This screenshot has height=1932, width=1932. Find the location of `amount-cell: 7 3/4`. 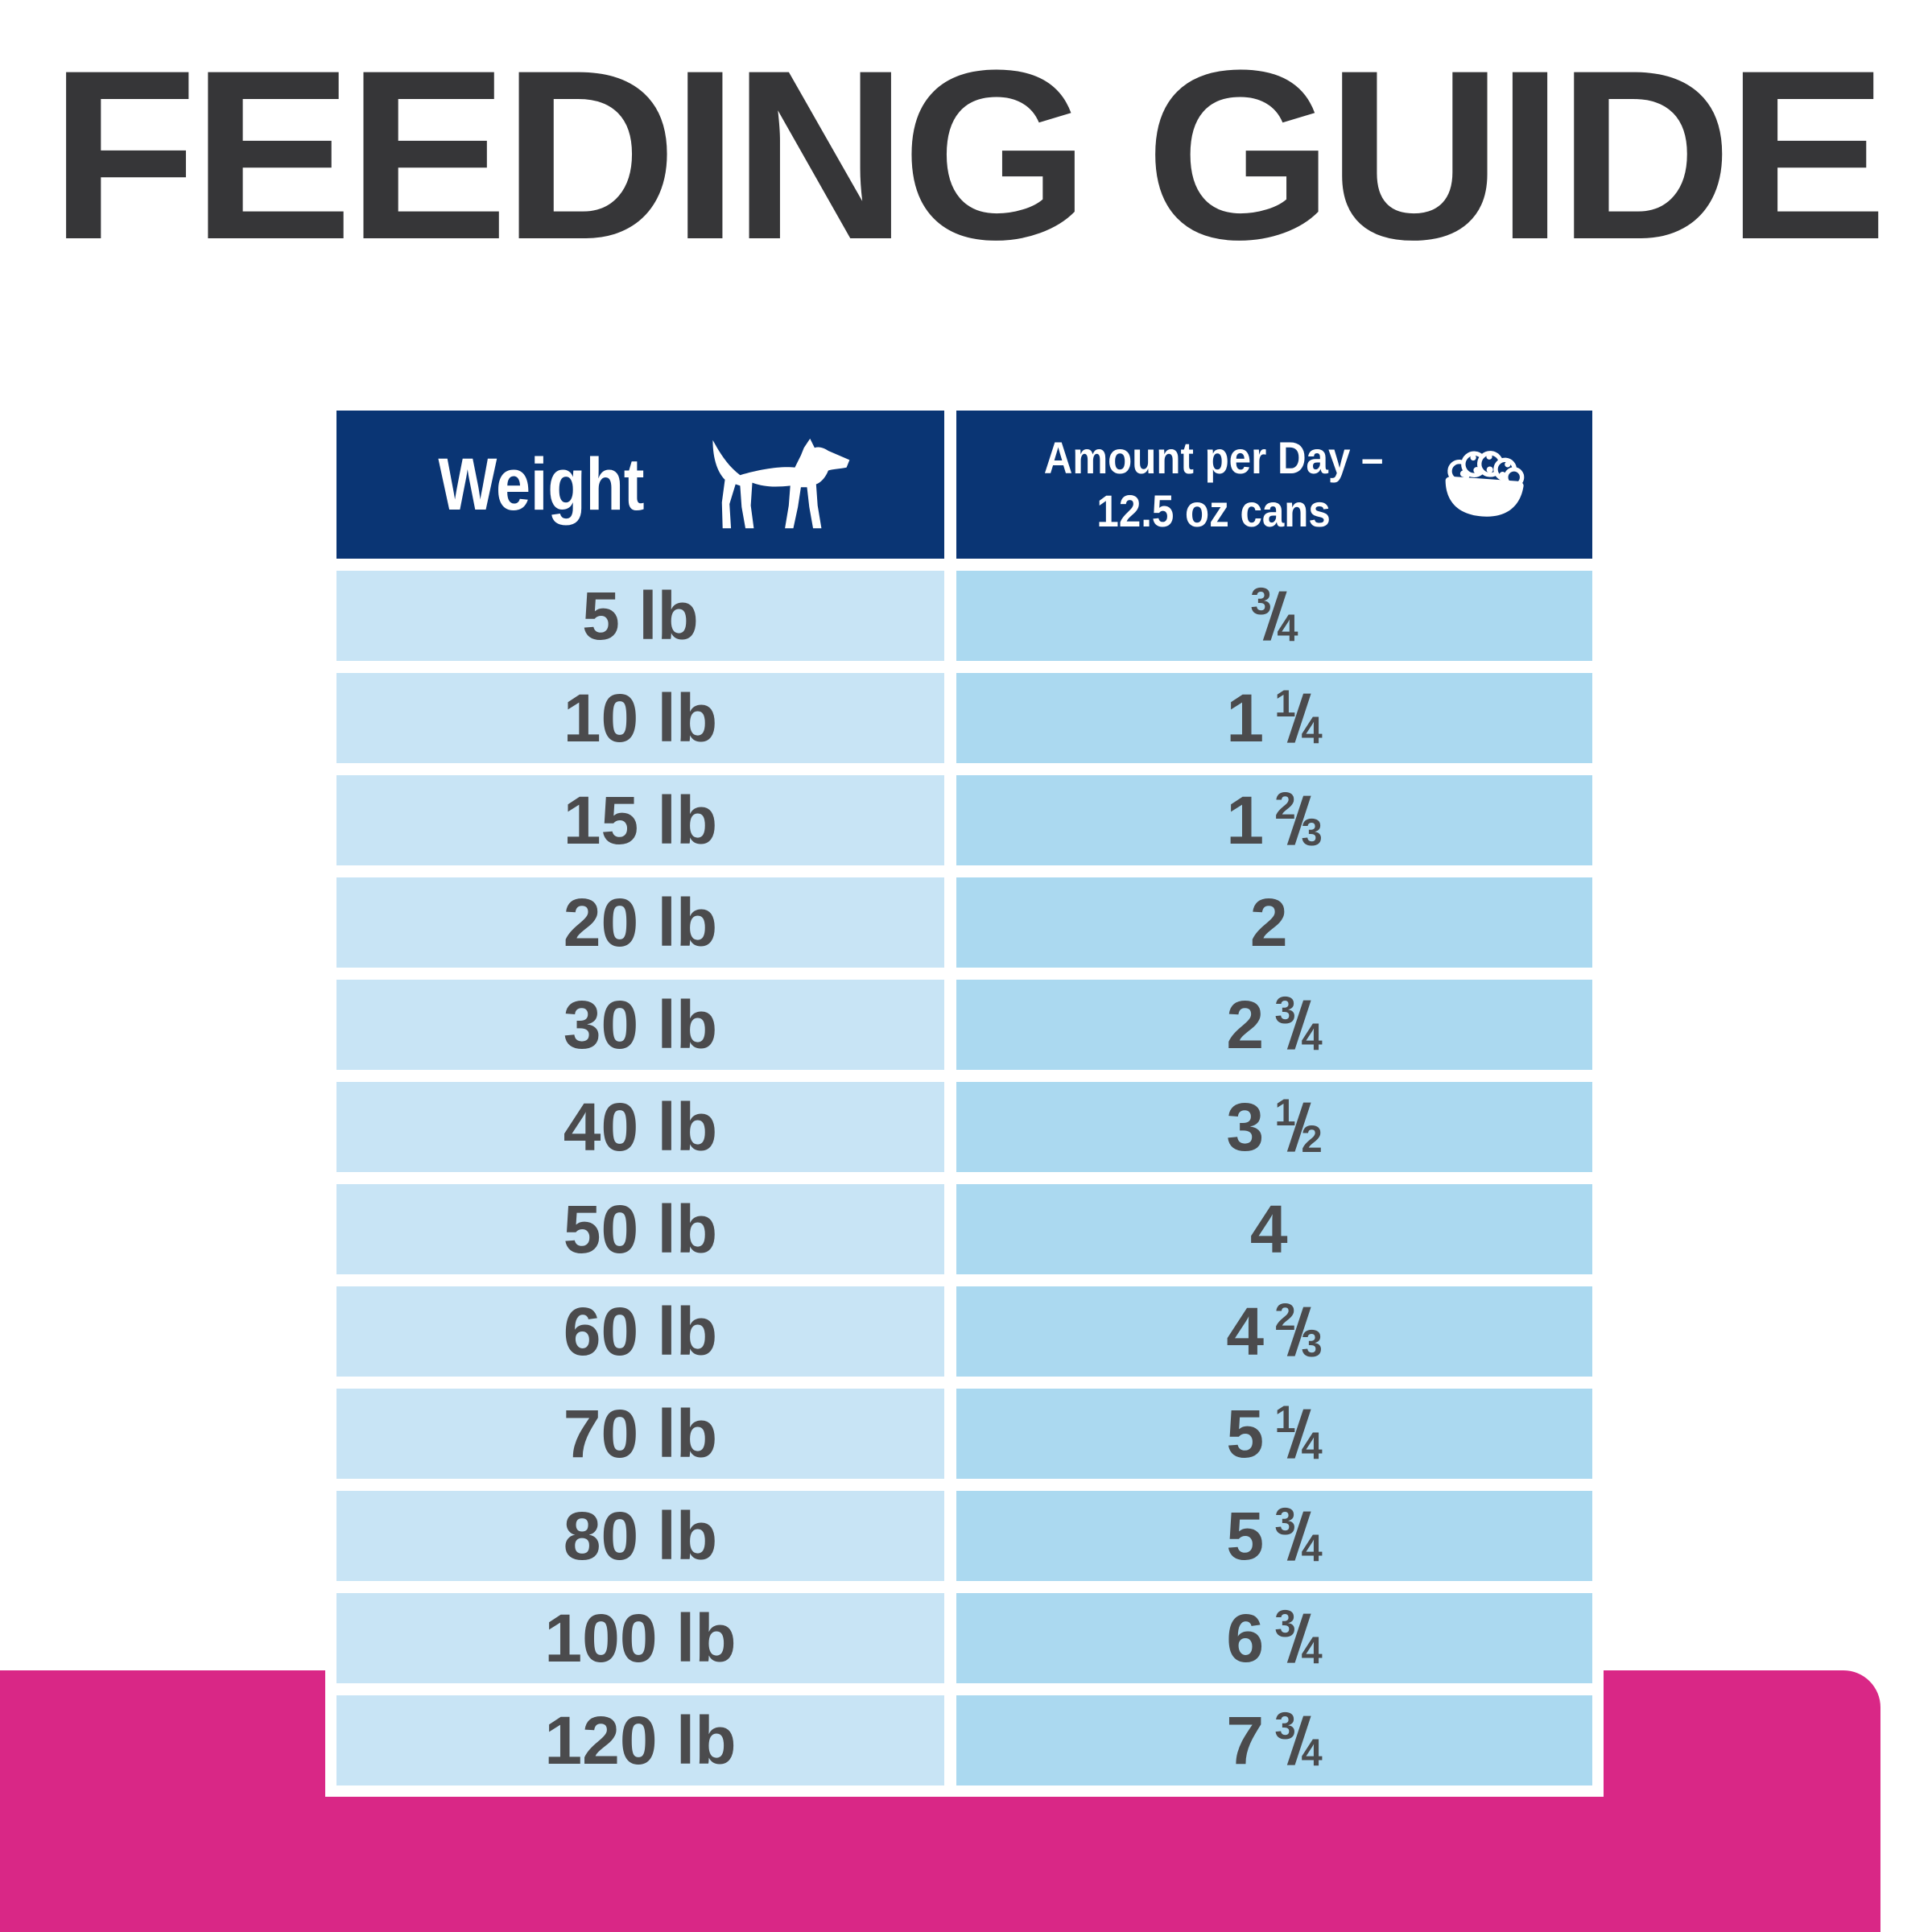

amount-cell: 7 3/4 is located at coordinates (1274, 1740).